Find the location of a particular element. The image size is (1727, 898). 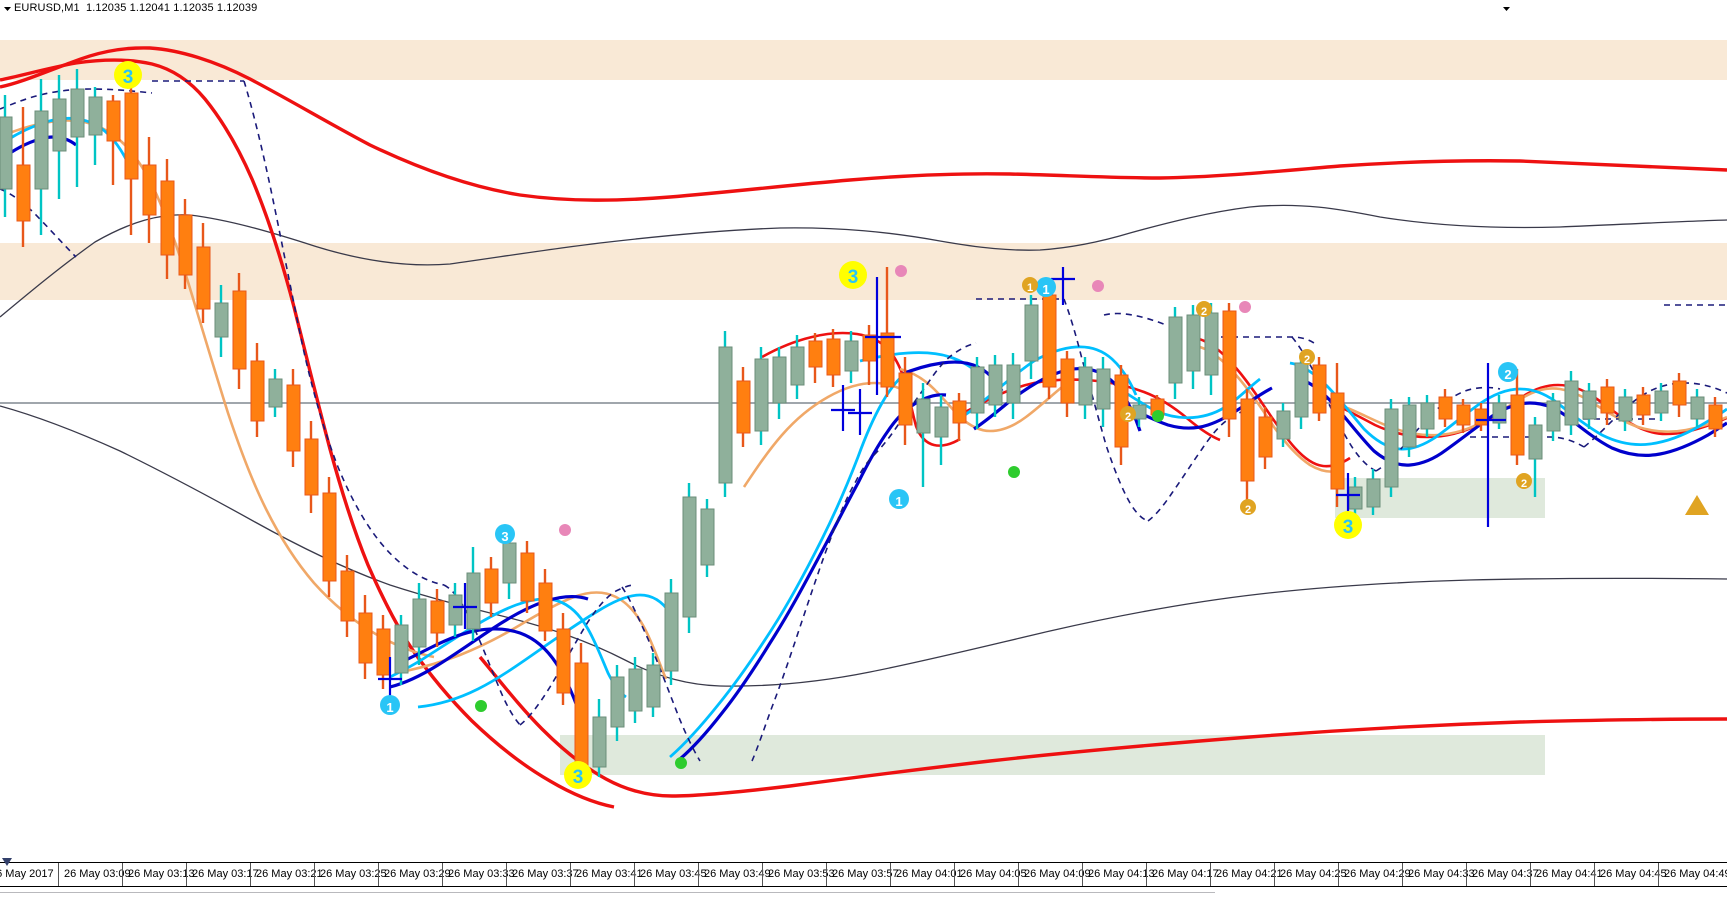

signal-marker-cyan-1-b: 1 is located at coordinates (390, 705).